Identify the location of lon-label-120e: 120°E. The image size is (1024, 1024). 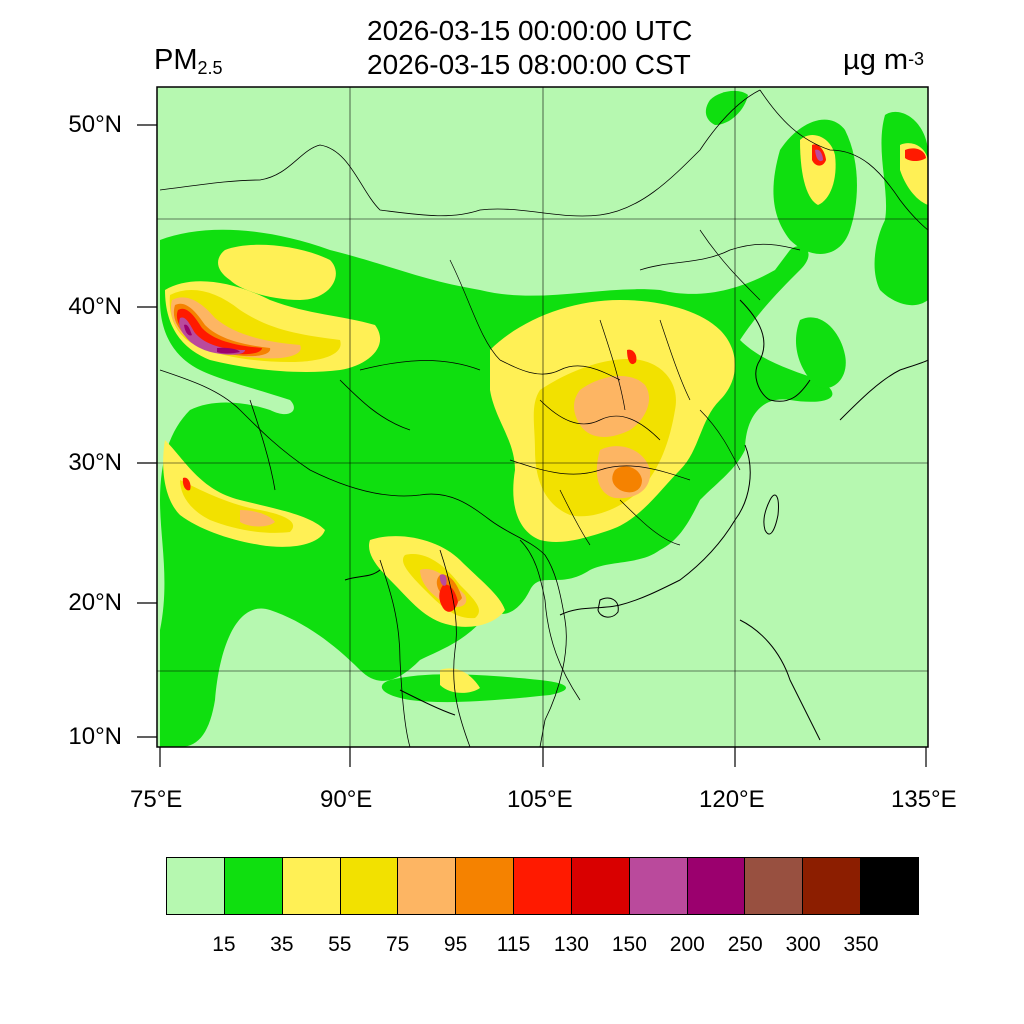
(732, 799).